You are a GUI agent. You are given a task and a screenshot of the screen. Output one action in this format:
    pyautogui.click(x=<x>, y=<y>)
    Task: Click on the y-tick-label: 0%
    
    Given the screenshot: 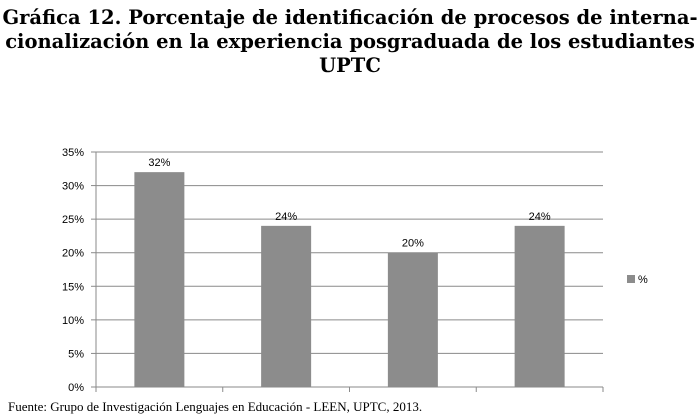 What is the action you would take?
    pyautogui.click(x=76, y=388)
    